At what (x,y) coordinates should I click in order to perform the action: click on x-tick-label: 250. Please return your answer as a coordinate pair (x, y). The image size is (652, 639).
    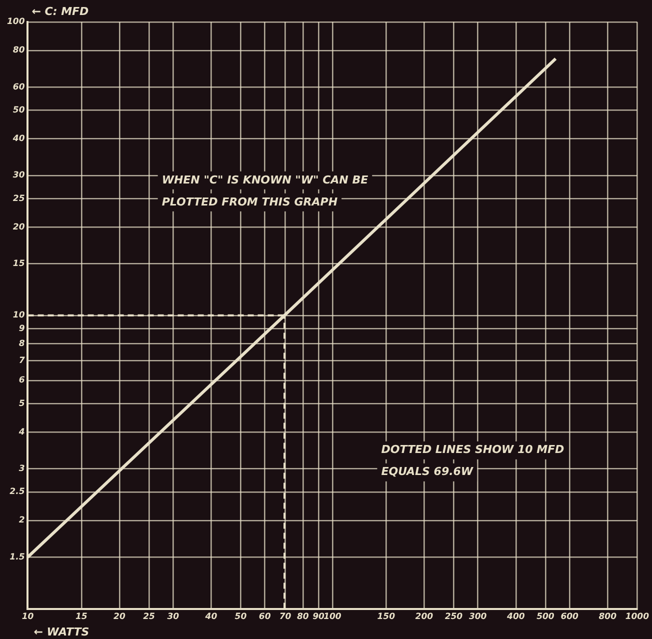
    Looking at the image, I should click on (453, 617).